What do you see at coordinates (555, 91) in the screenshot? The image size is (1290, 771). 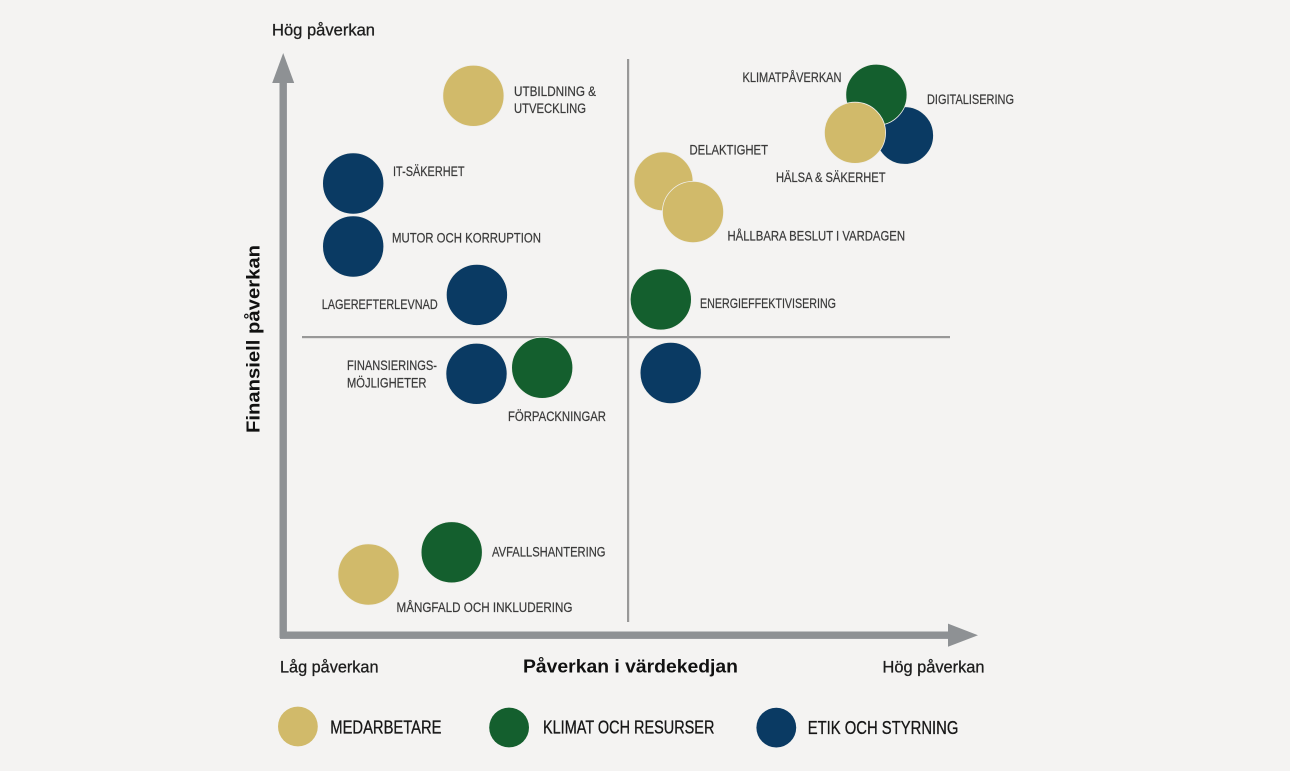 I see `svg-text: UTBILDNING &` at bounding box center [555, 91].